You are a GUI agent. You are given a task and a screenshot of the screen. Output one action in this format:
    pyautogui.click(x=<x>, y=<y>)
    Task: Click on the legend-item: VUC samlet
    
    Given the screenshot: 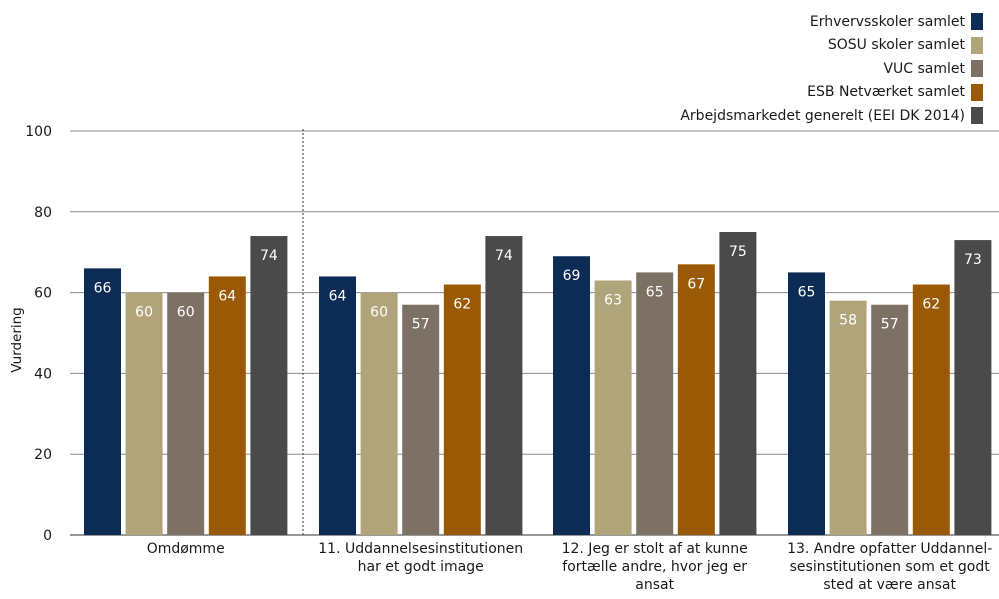 What is the action you would take?
    pyautogui.click(x=831, y=69)
    